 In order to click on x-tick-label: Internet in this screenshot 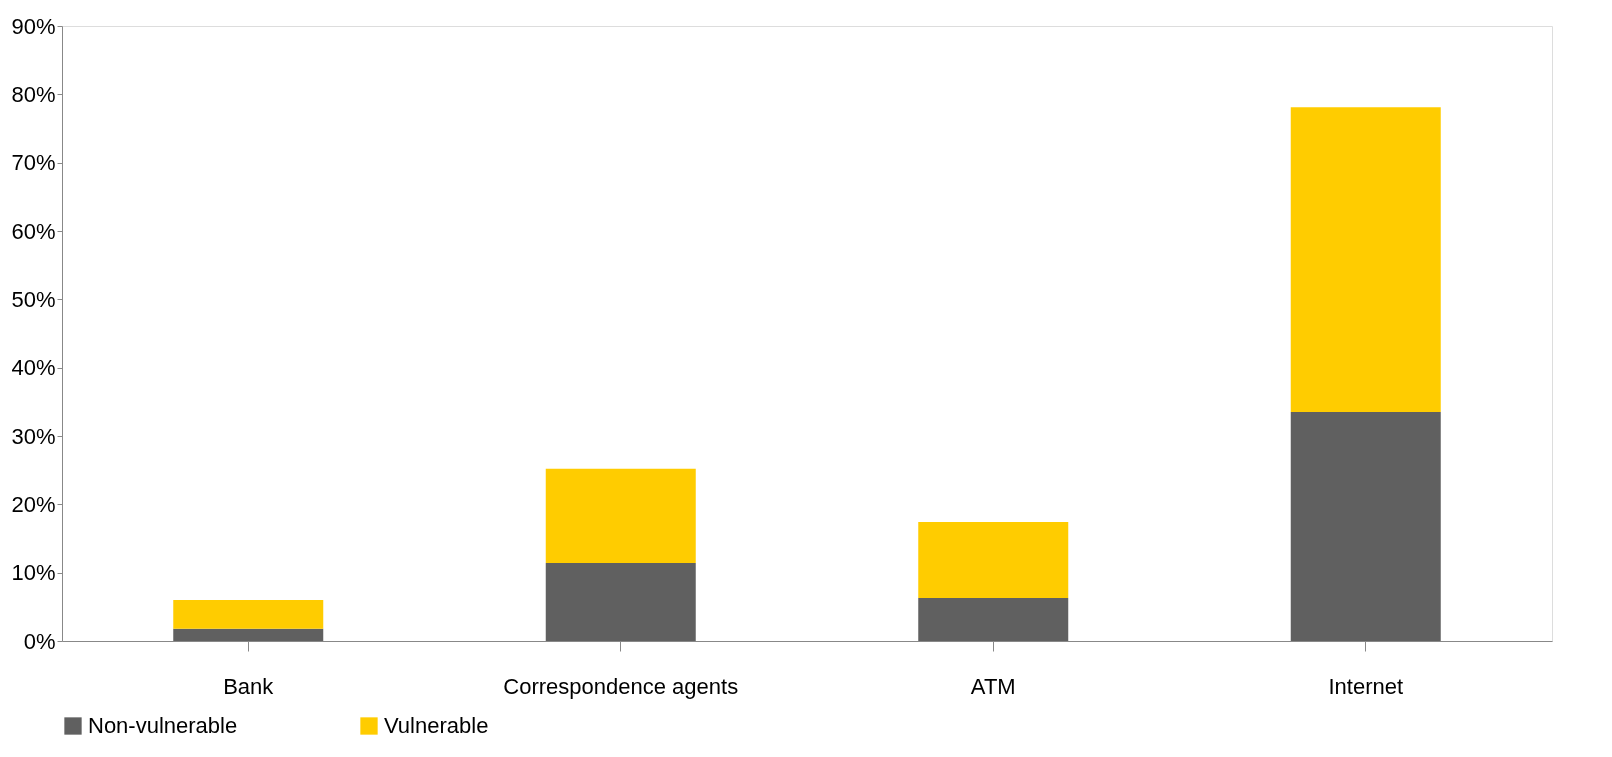, I will do `click(1366, 686)`.